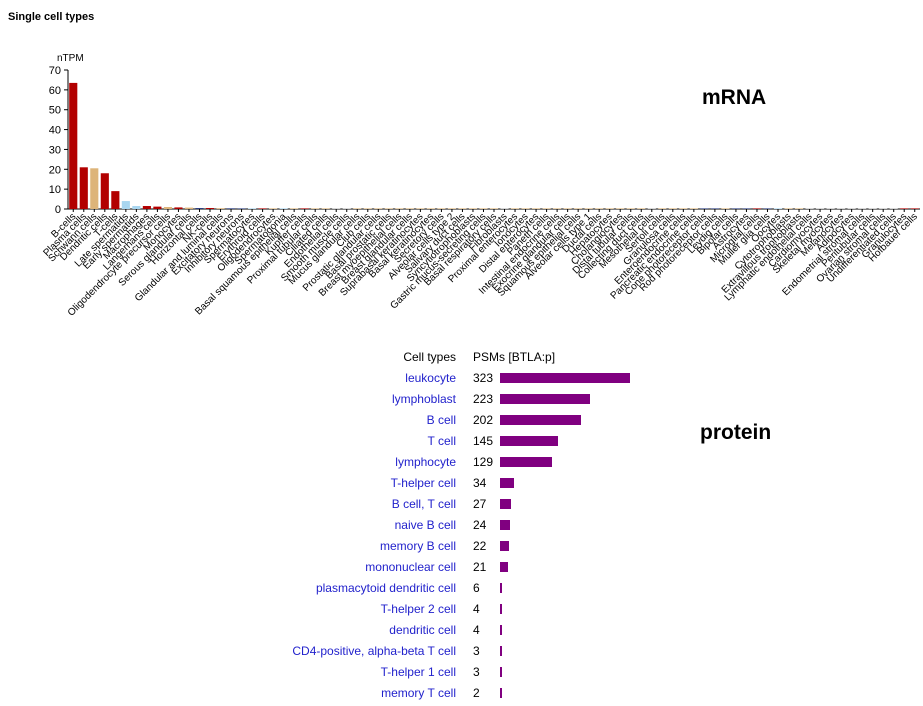 Image resolution: width=923 pixels, height=706 pixels. What do you see at coordinates (385, 588) in the screenshot?
I see `cell-type-link: plasmacytoid dendritic cell` at bounding box center [385, 588].